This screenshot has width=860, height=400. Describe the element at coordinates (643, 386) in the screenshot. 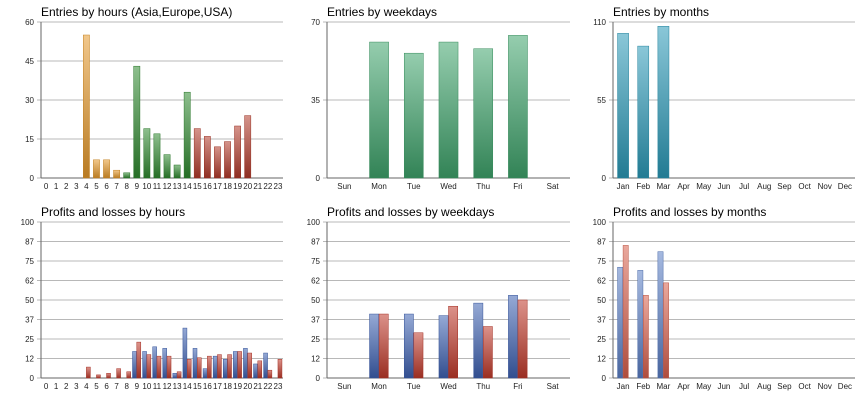

I see `x-tick-label: Feb` at that location.